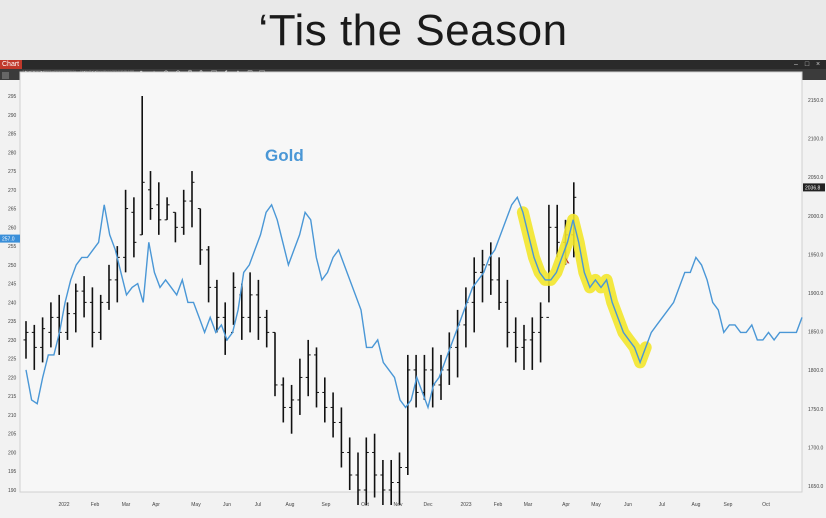 This screenshot has width=826, height=518. Describe the element at coordinates (262, 73) in the screenshot. I see `snapshot-icon: ▣` at that location.